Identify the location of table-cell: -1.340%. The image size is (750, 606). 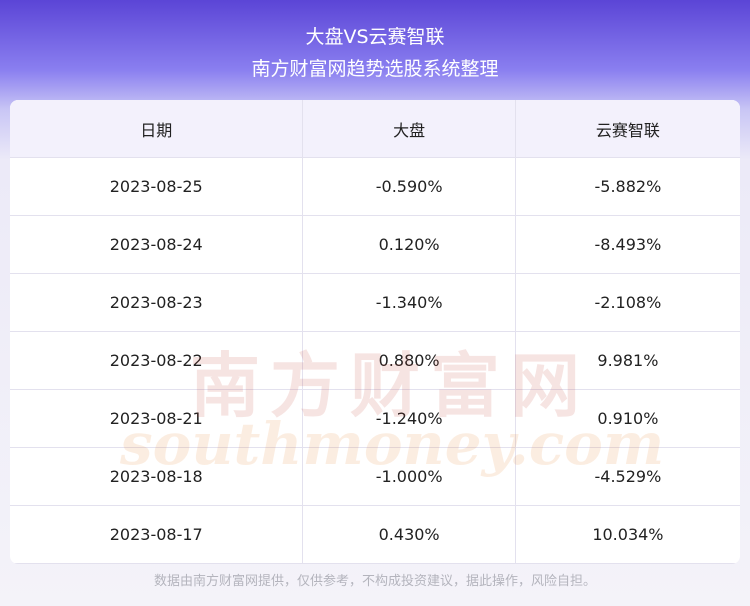
(409, 302).